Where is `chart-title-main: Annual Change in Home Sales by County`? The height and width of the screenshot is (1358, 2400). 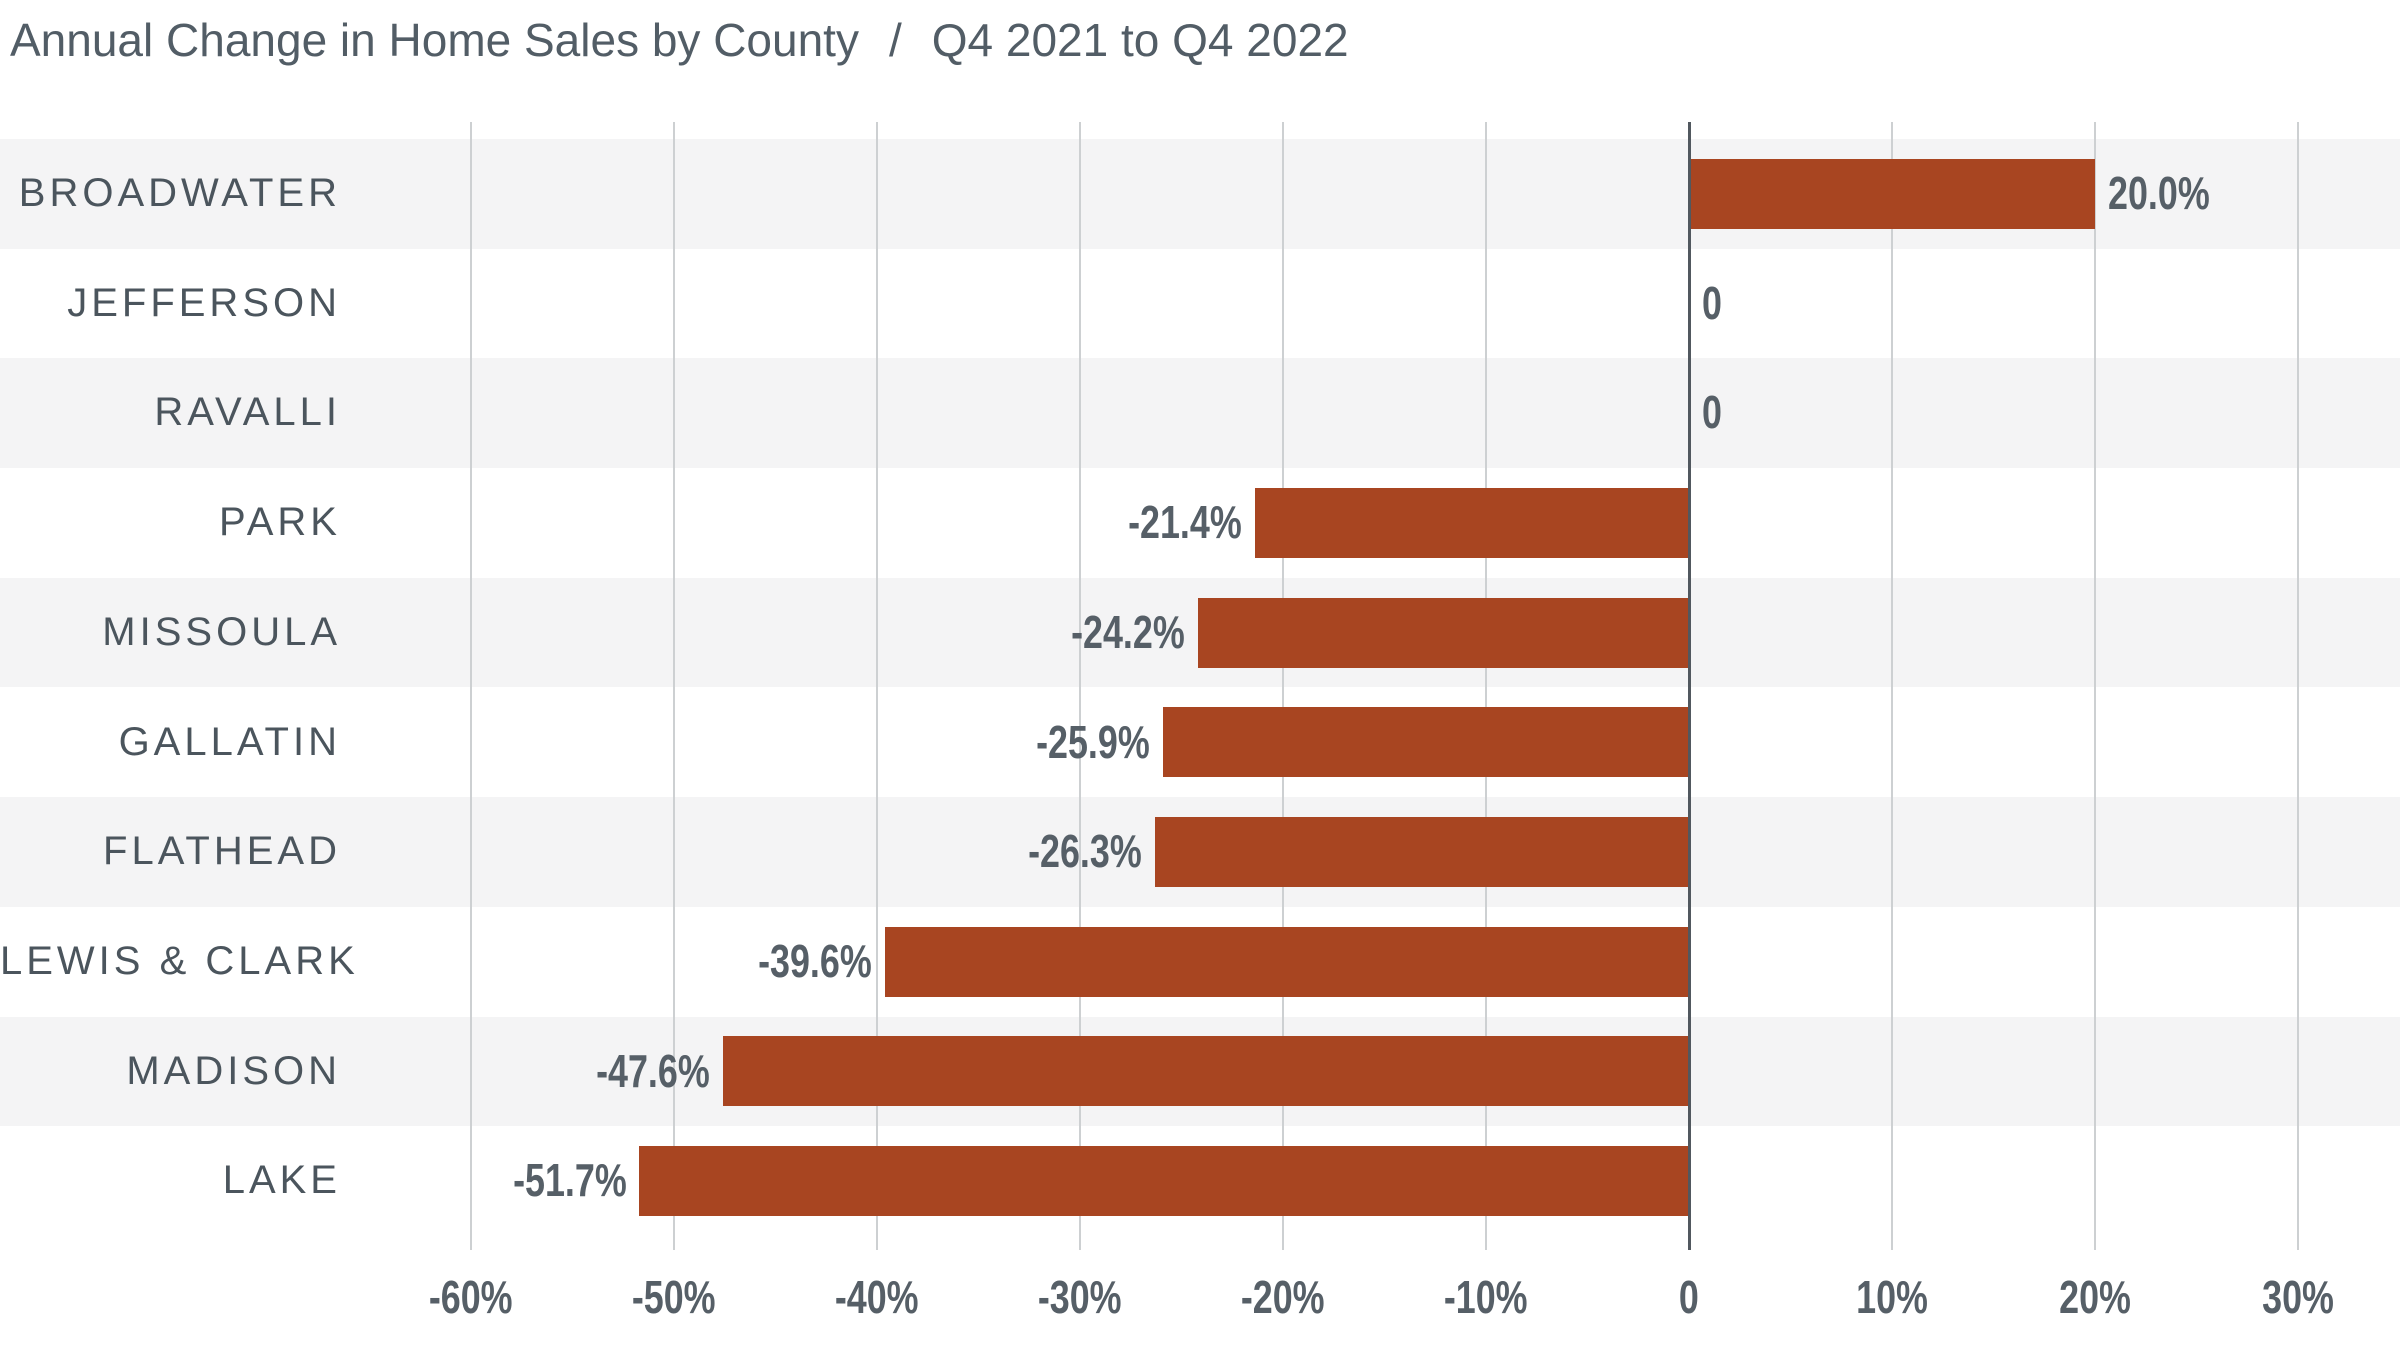
chart-title-main: Annual Change in Home Sales by County is located at coordinates (434, 40).